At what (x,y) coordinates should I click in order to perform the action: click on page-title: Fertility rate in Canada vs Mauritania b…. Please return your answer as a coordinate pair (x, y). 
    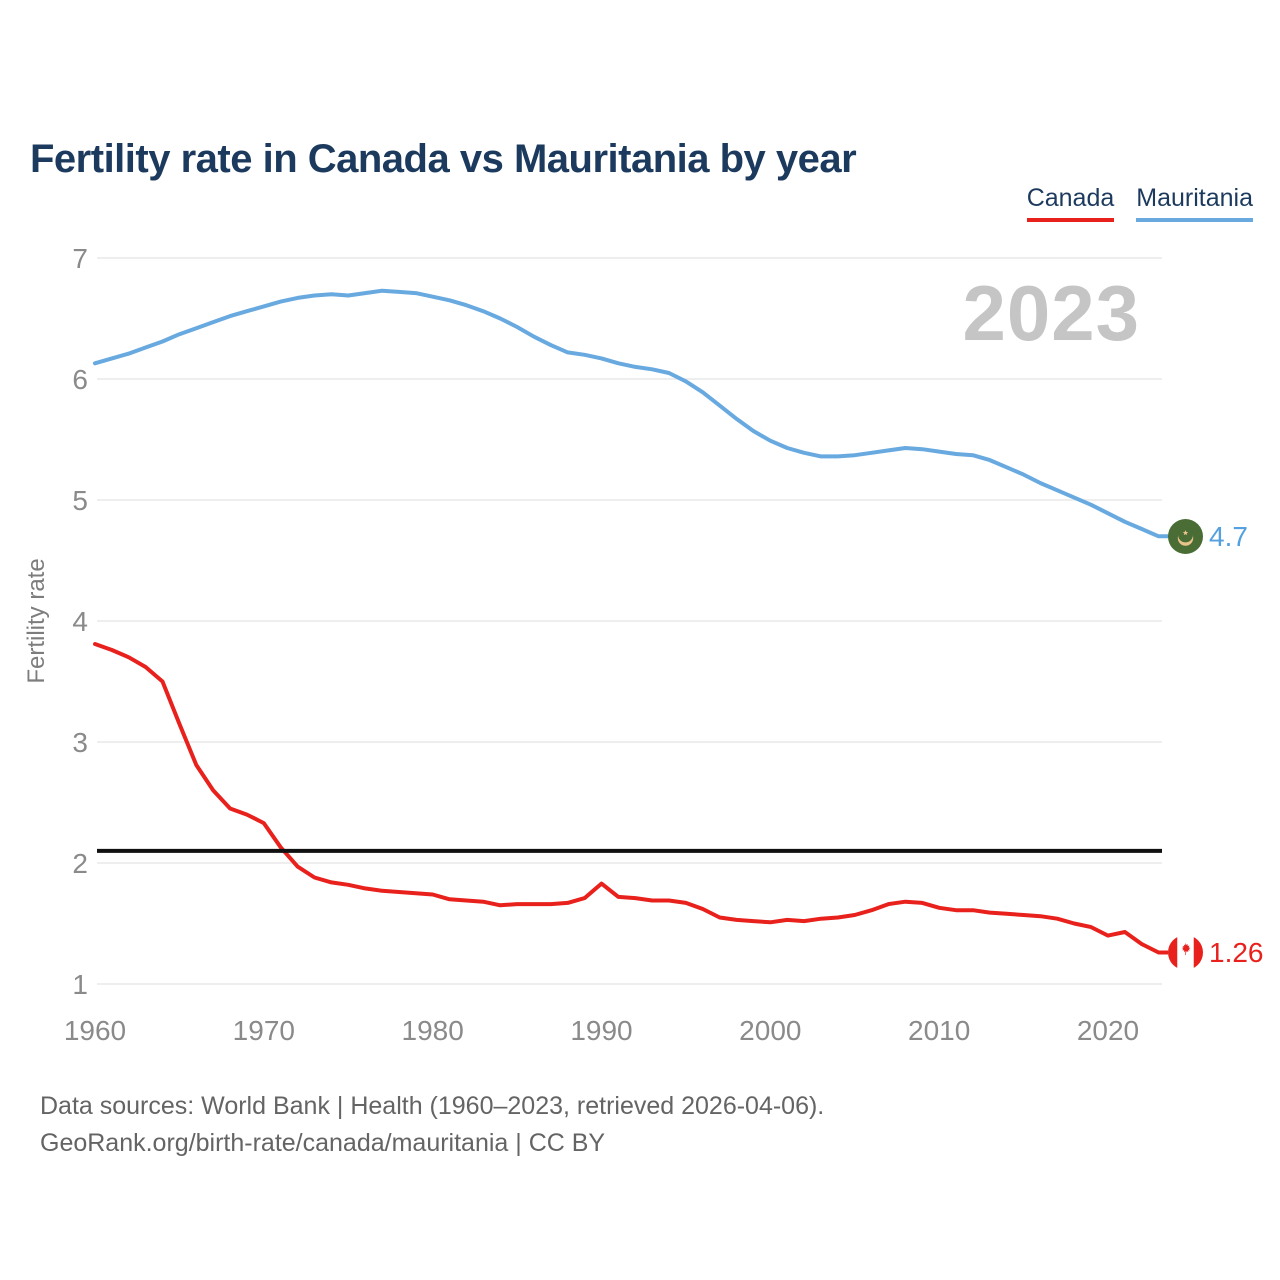
    Looking at the image, I should click on (443, 158).